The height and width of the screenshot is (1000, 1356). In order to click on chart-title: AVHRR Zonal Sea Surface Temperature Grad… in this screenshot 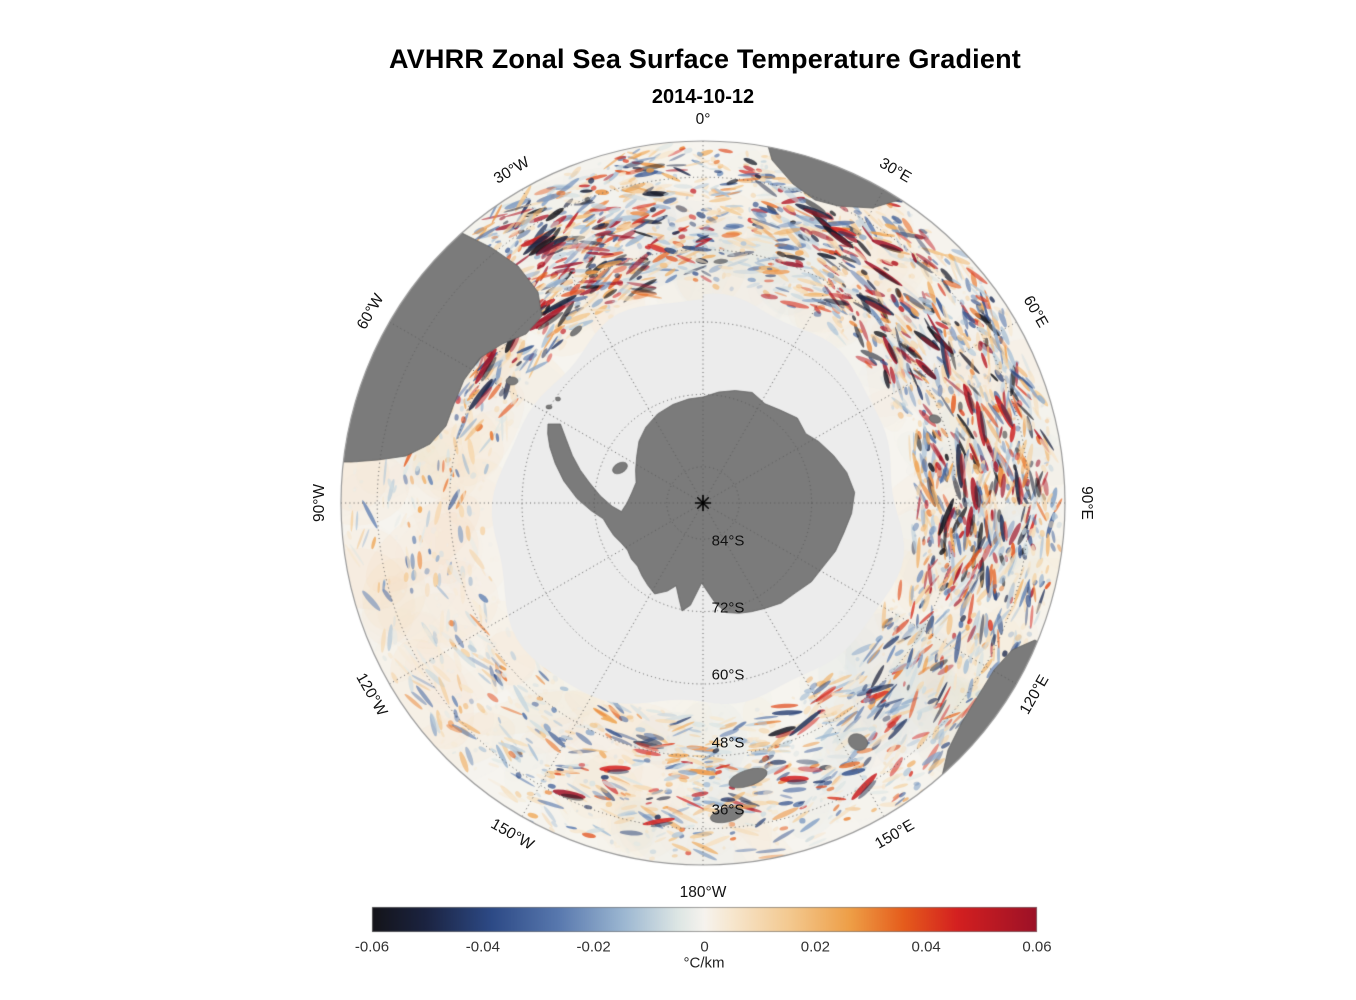, I will do `click(705, 59)`.